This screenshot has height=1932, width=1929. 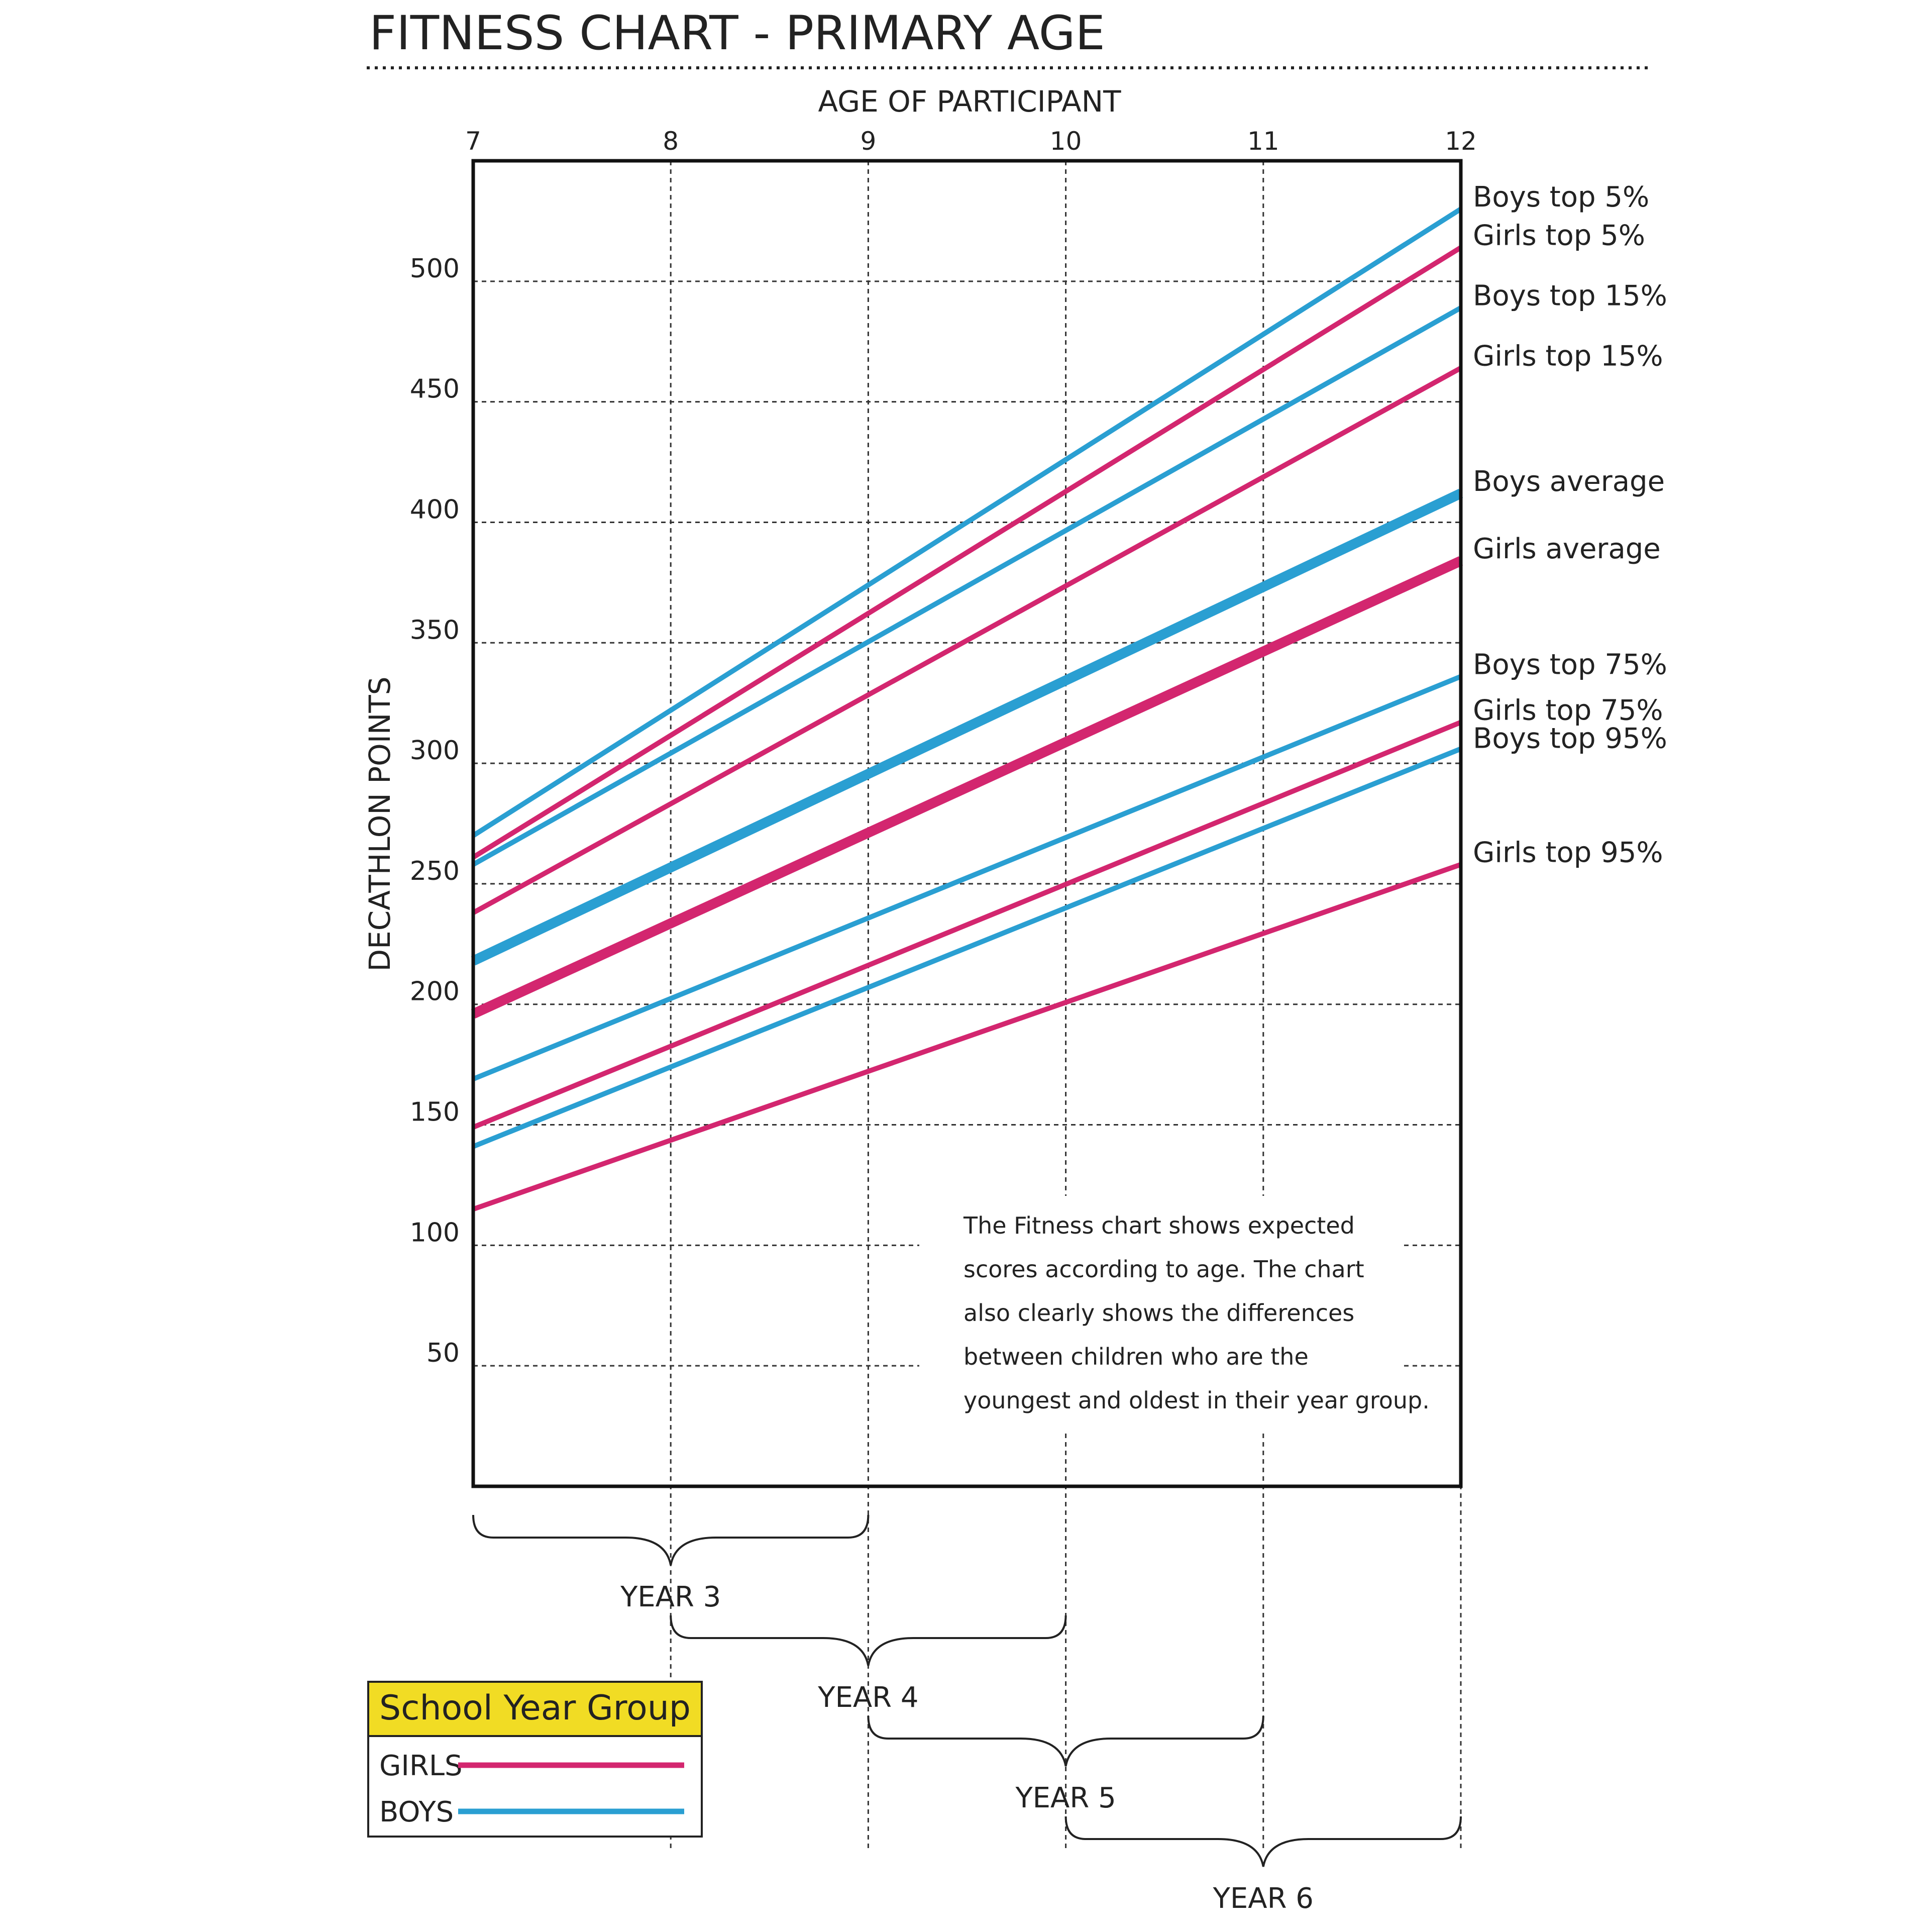 What do you see at coordinates (1196, 1400) in the screenshot?
I see `note-line-5: youngest and oldest in their year group.` at bounding box center [1196, 1400].